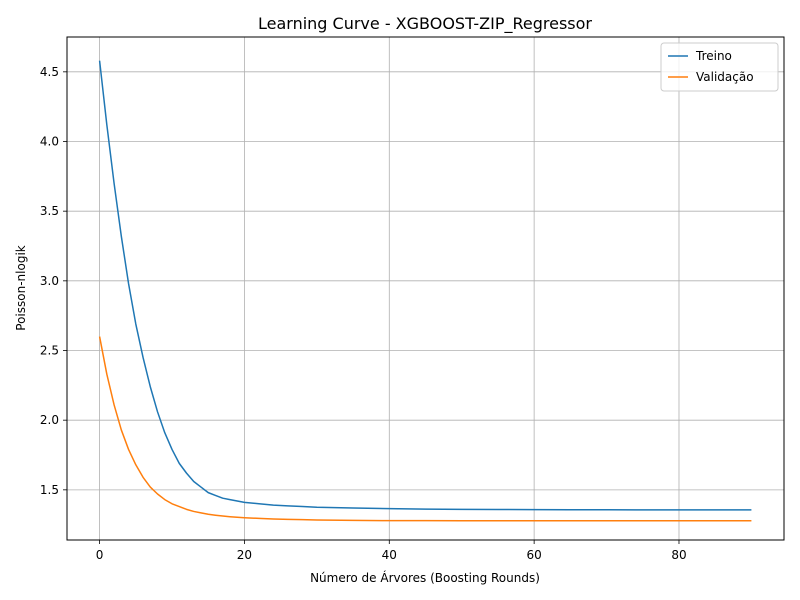 Image resolution: width=800 pixels, height=600 pixels. What do you see at coordinates (425, 24) in the screenshot?
I see `chart-title: Learning Curve - XGBOOST-ZIP_Regressor` at bounding box center [425, 24].